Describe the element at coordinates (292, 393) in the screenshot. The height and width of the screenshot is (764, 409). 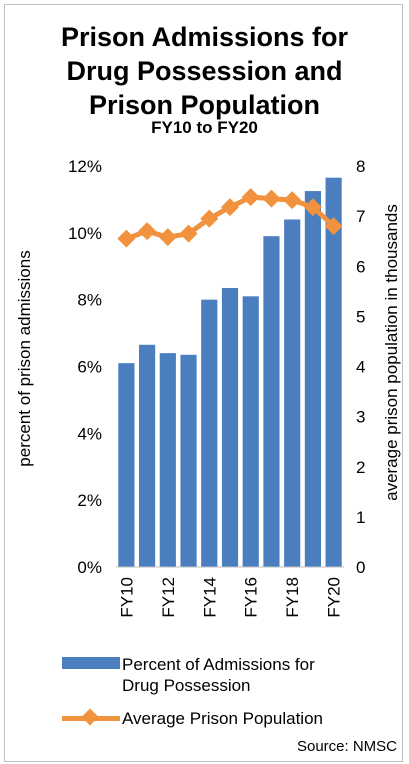
I see `bar-fy18` at that location.